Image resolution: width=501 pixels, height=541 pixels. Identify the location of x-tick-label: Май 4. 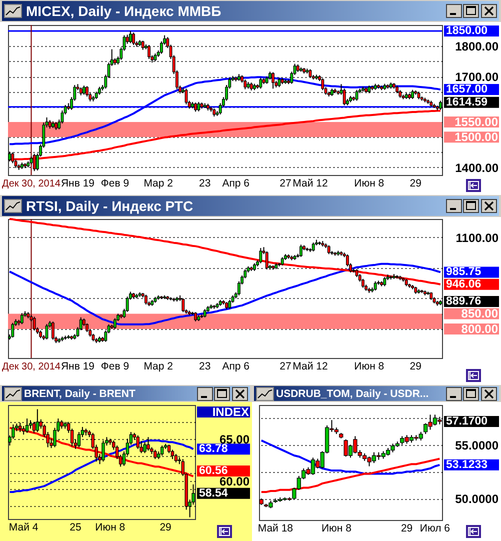
(23, 528).